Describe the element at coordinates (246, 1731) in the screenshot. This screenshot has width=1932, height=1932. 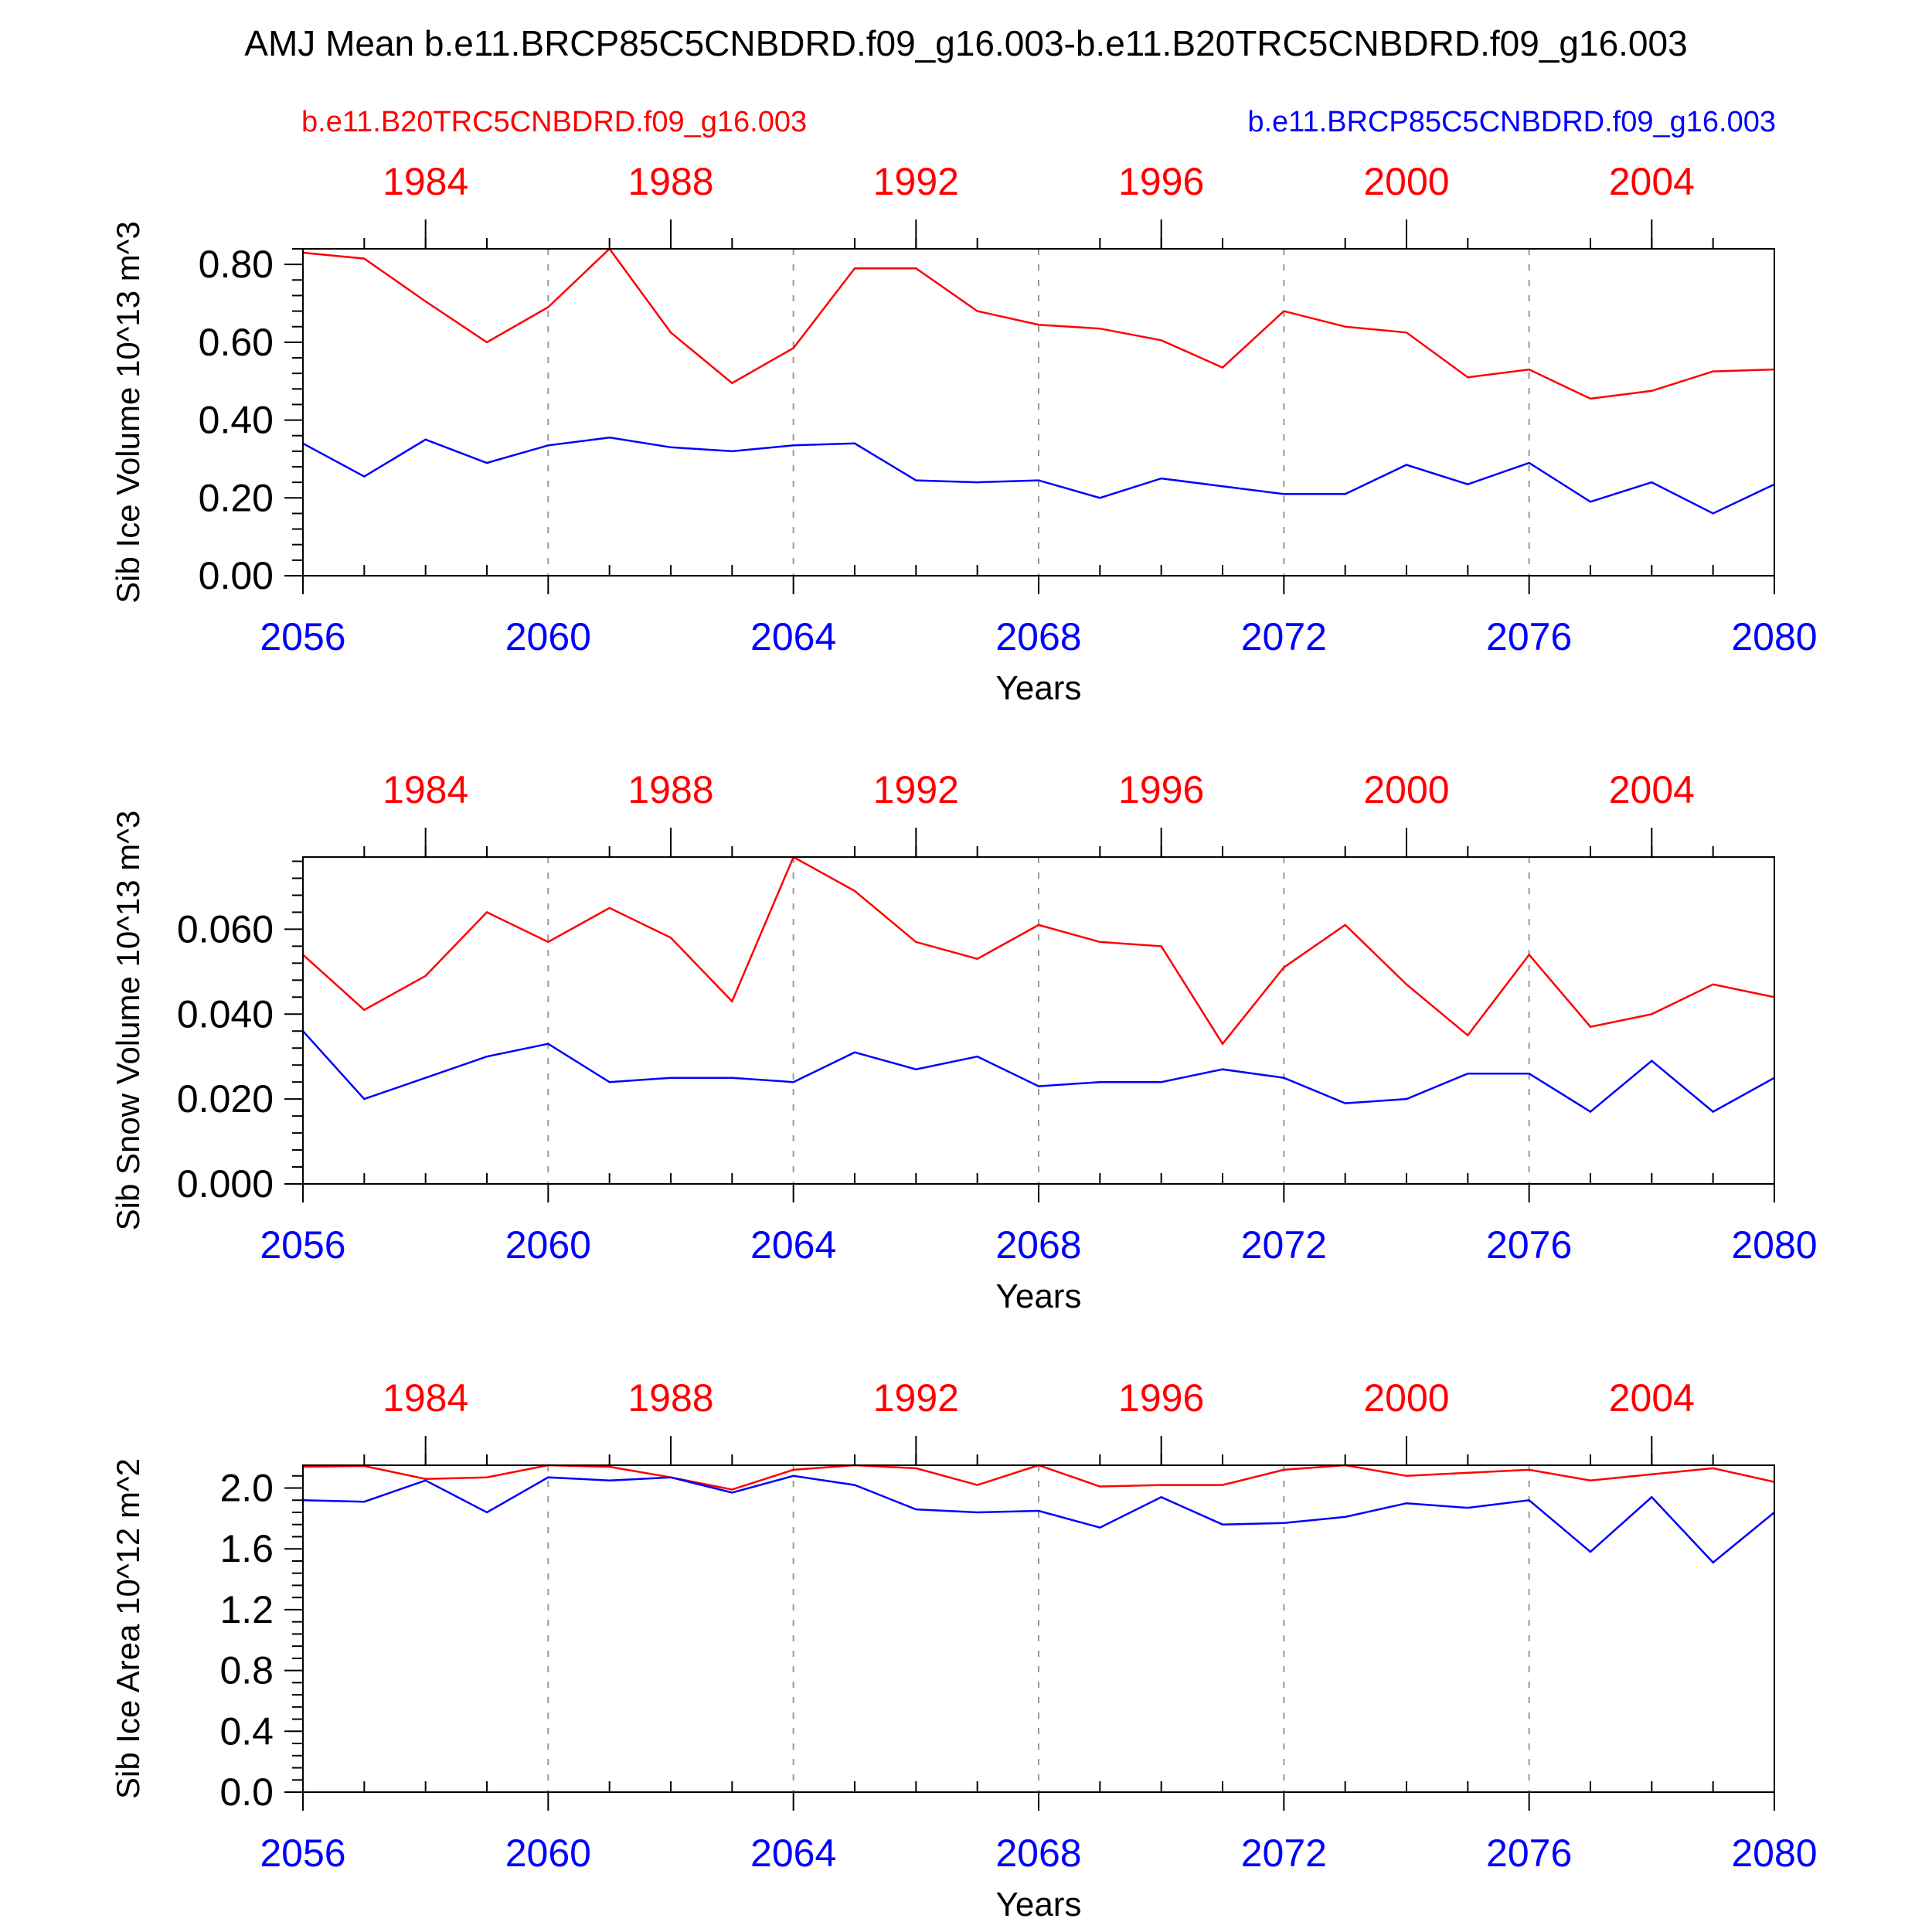
I see `y-tick-label: 0.4` at that location.